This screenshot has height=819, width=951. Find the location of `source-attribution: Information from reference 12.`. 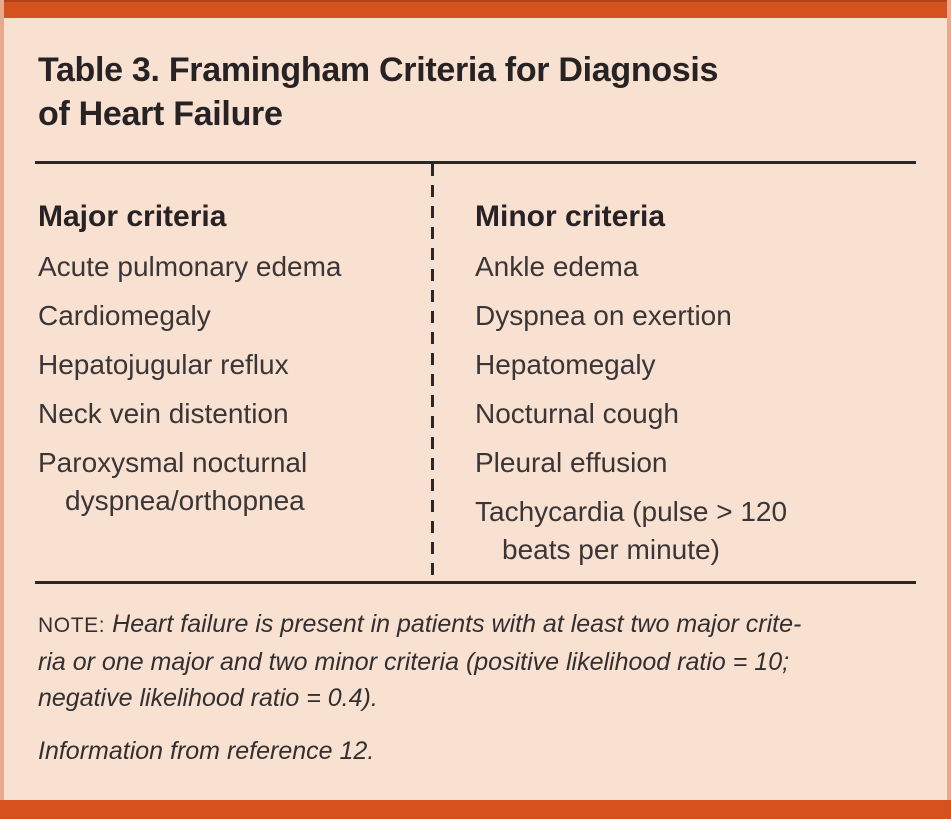

source-attribution: Information from reference 12. is located at coordinates (206, 751).